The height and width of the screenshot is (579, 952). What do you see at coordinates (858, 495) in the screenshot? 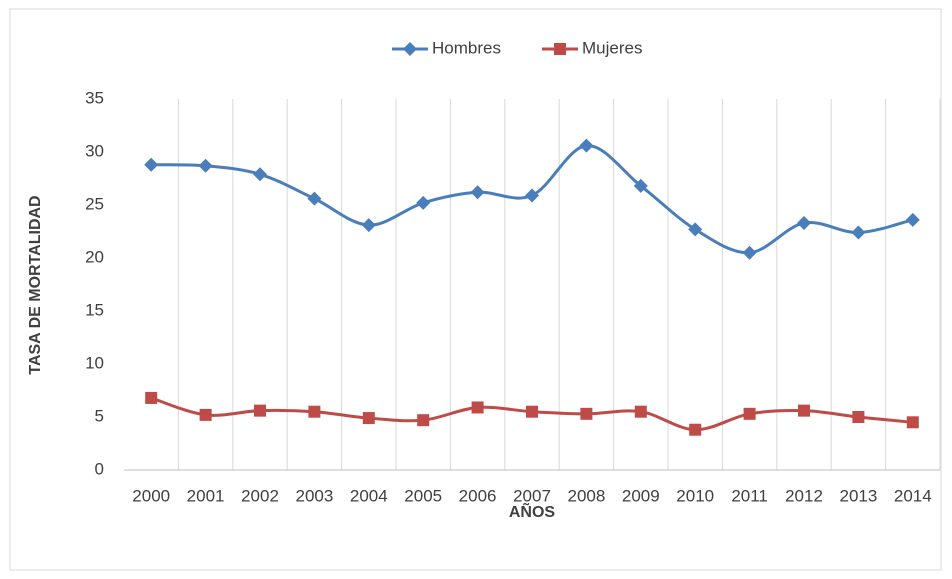
I see `x-tick-label: 2013` at bounding box center [858, 495].